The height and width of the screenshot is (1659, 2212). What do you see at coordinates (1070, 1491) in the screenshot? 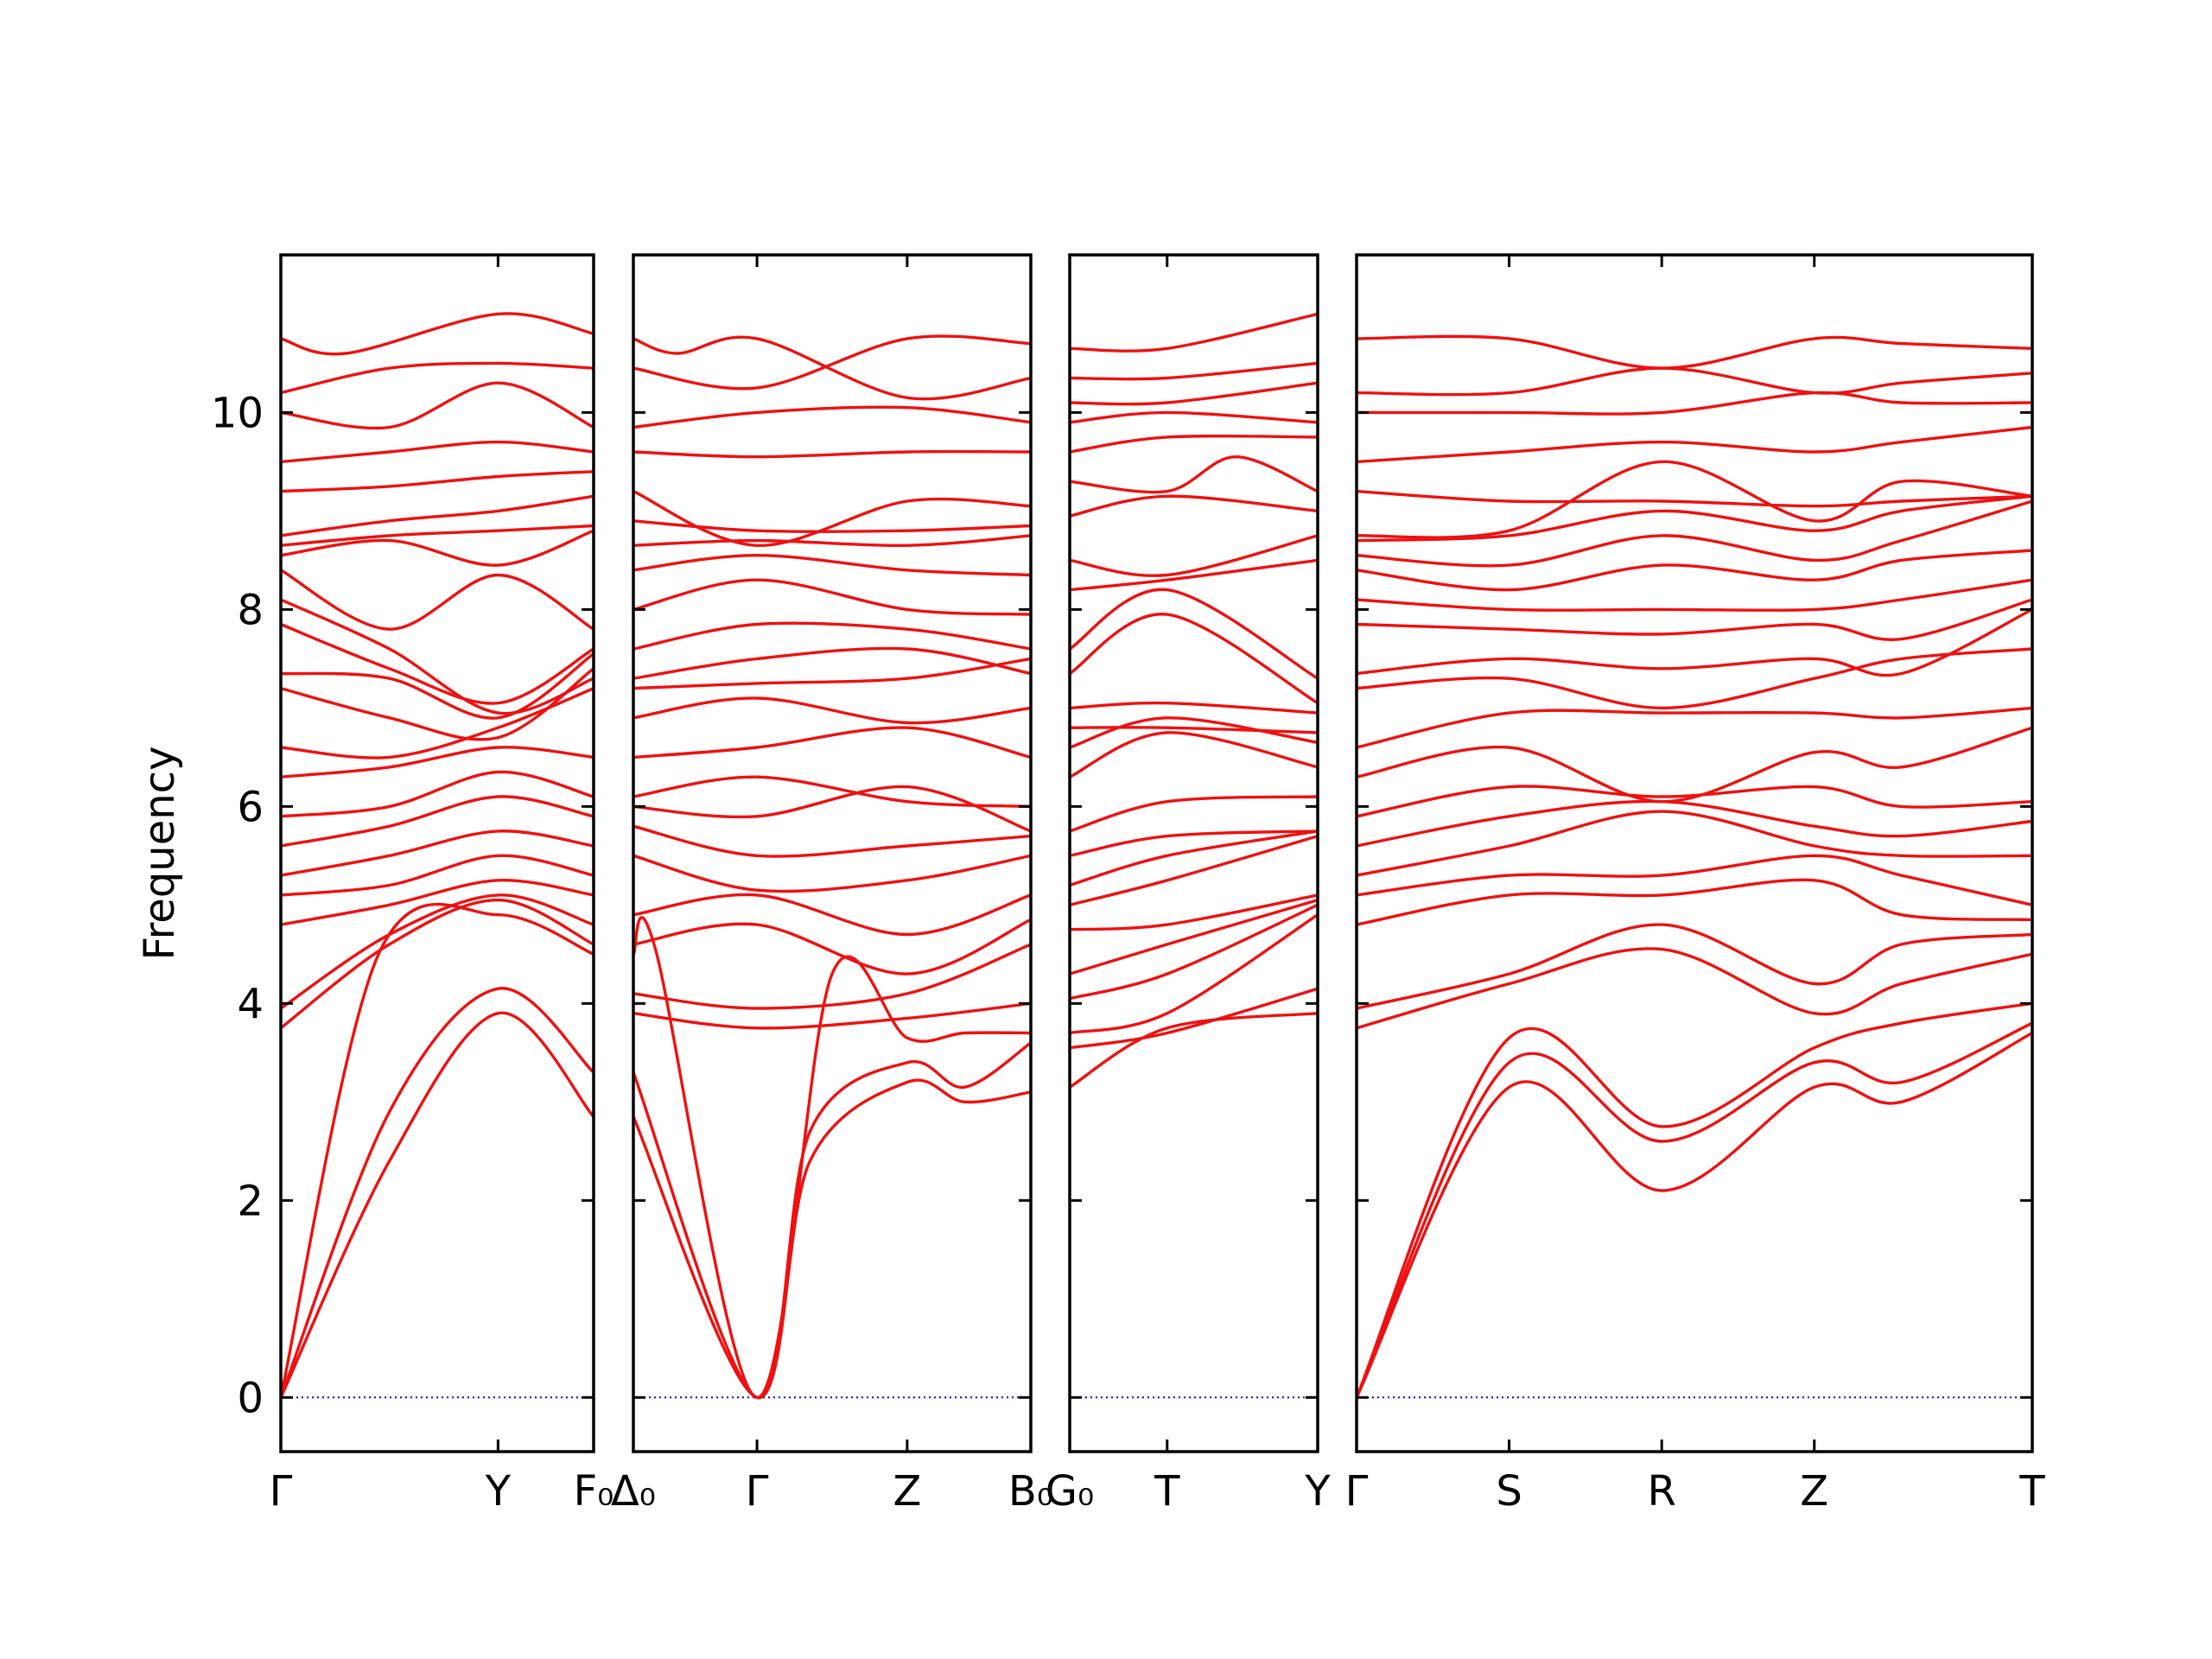
I see `x-tick-label: G₀` at bounding box center [1070, 1491].